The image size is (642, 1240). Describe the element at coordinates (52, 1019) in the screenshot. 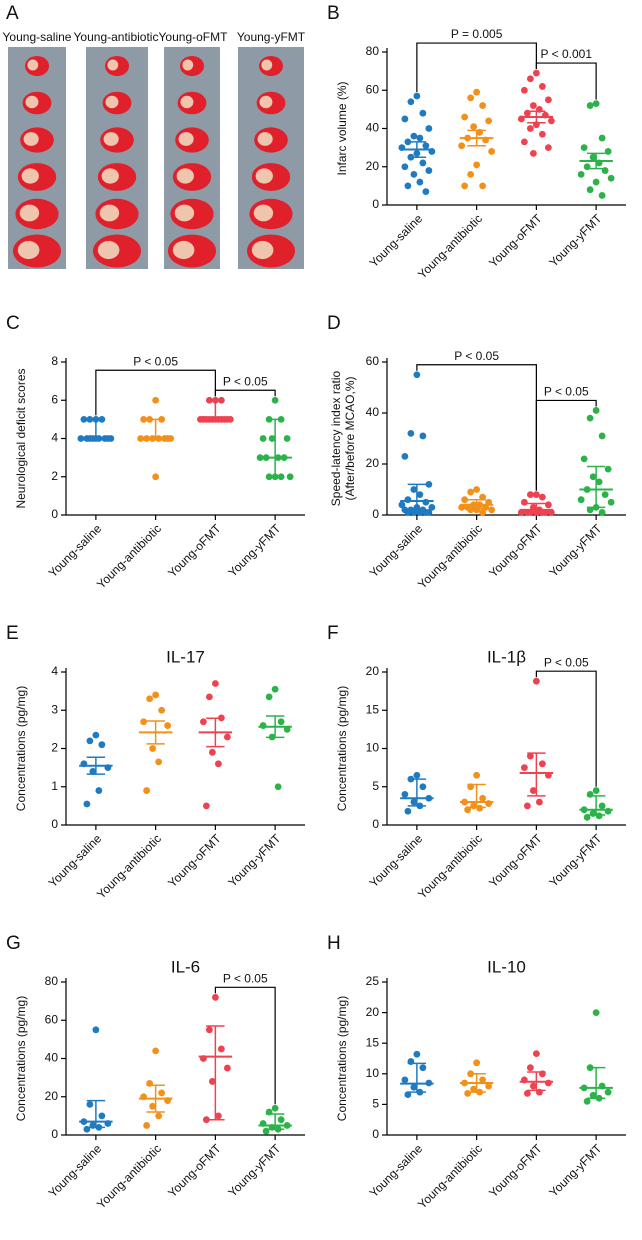

I see `y-tick-label: 60` at that location.